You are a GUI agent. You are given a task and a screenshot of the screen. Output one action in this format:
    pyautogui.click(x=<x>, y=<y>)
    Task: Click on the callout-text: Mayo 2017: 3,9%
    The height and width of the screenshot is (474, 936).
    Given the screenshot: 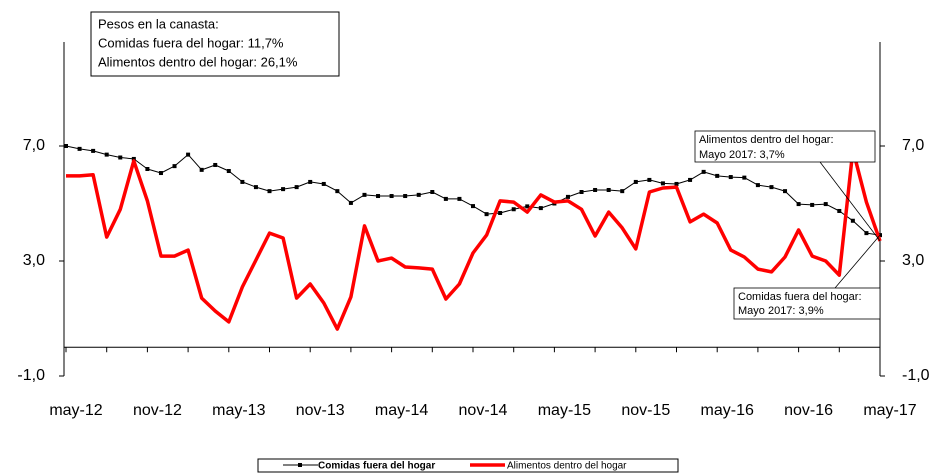 What is the action you would take?
    pyautogui.click(x=781, y=311)
    